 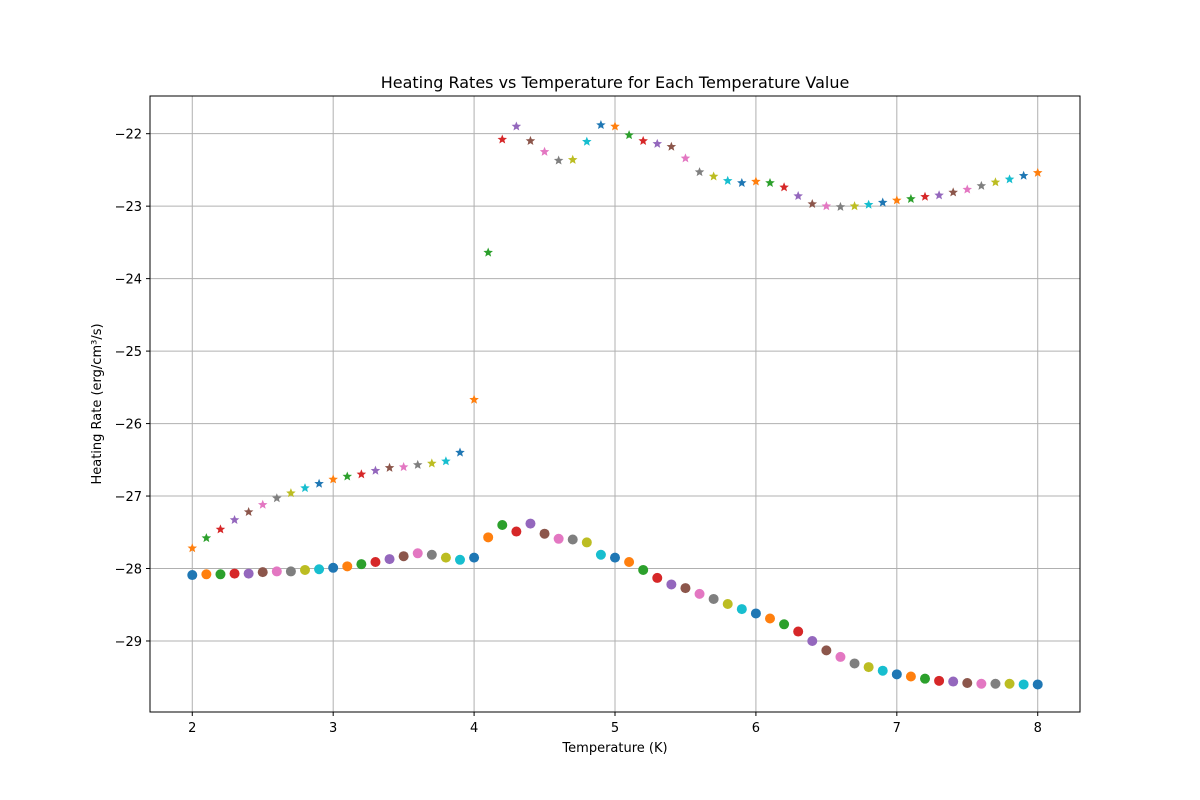 I want to click on y-tick-label: −24, so click(x=128, y=280).